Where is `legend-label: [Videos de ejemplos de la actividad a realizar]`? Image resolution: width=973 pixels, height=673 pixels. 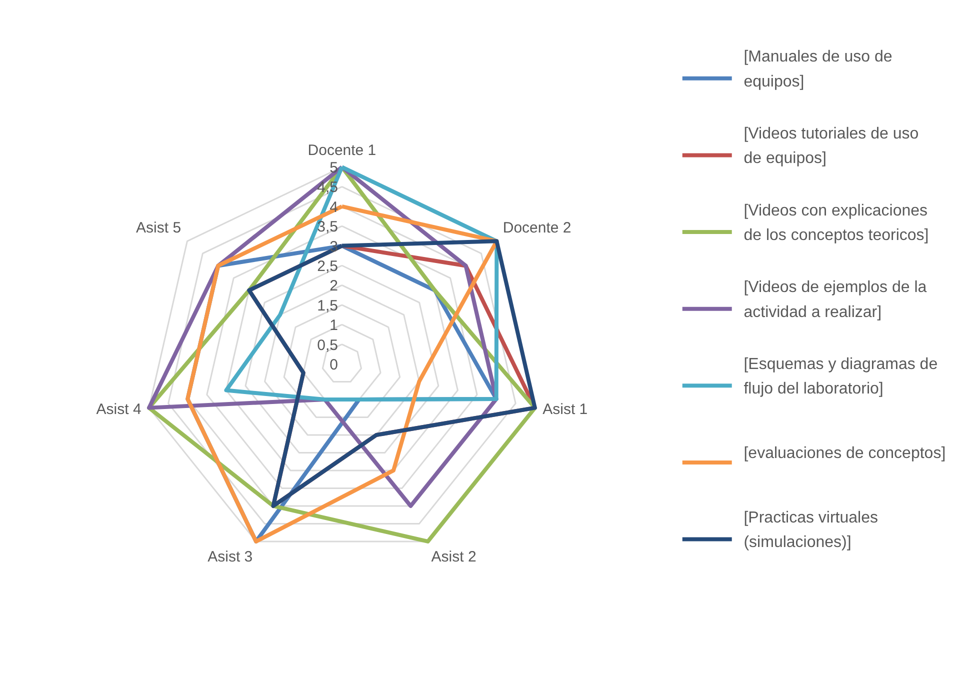 legend-label: [Videos de ejemplos de la actividad a realizar] is located at coordinates (835, 300).